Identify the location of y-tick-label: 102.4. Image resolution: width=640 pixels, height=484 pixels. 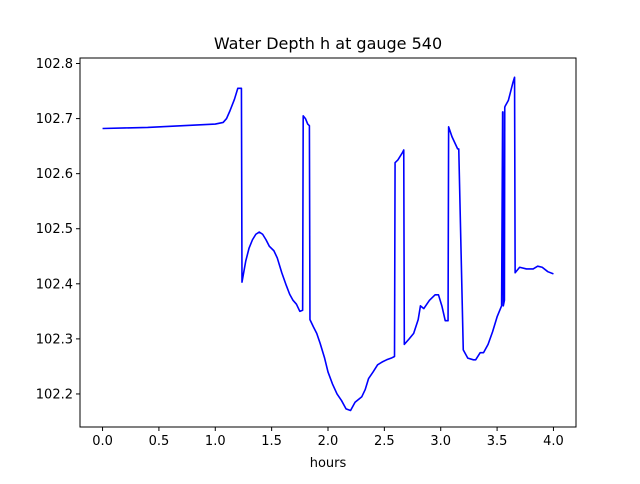
(54, 284).